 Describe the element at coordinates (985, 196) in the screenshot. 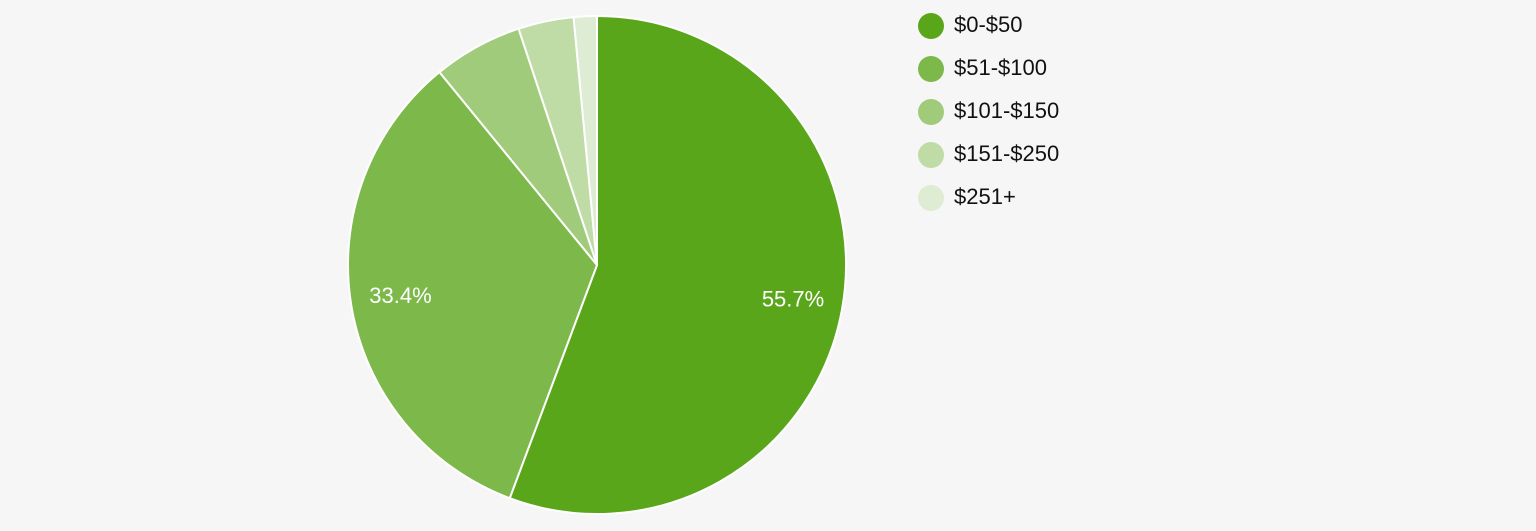

I see `legend-label-5: $251+` at that location.